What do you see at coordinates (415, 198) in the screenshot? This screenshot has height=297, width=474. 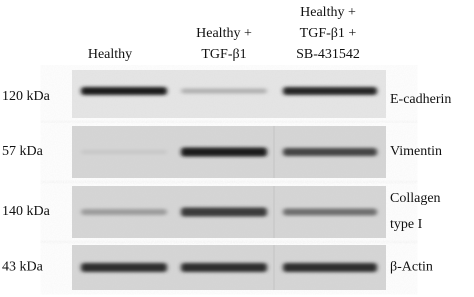 I see `protein-label: Collagen` at bounding box center [415, 198].